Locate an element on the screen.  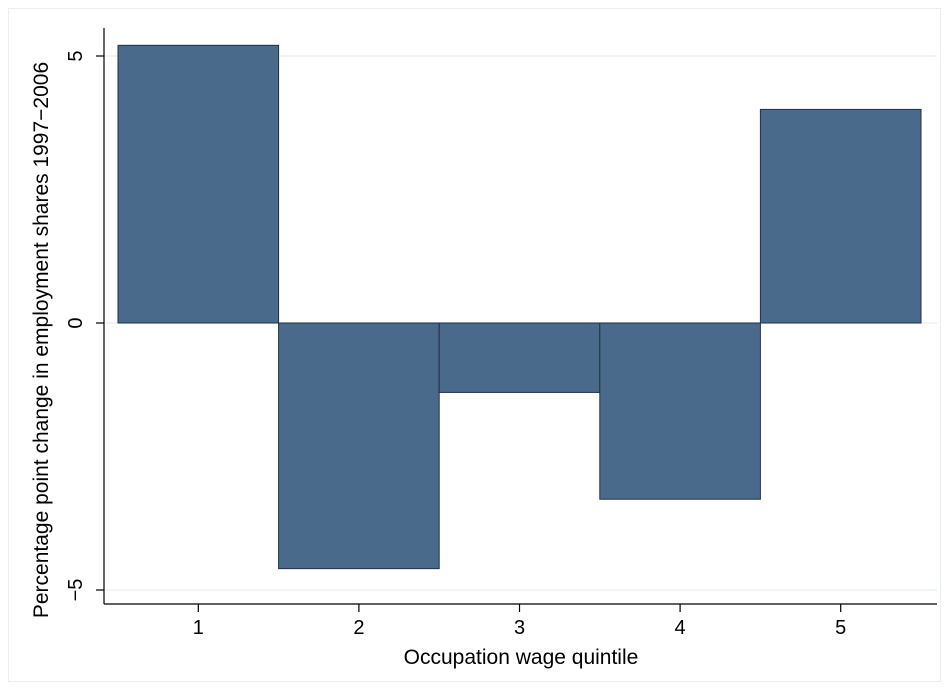
y-tick-label: −5 is located at coordinates (76, 590).